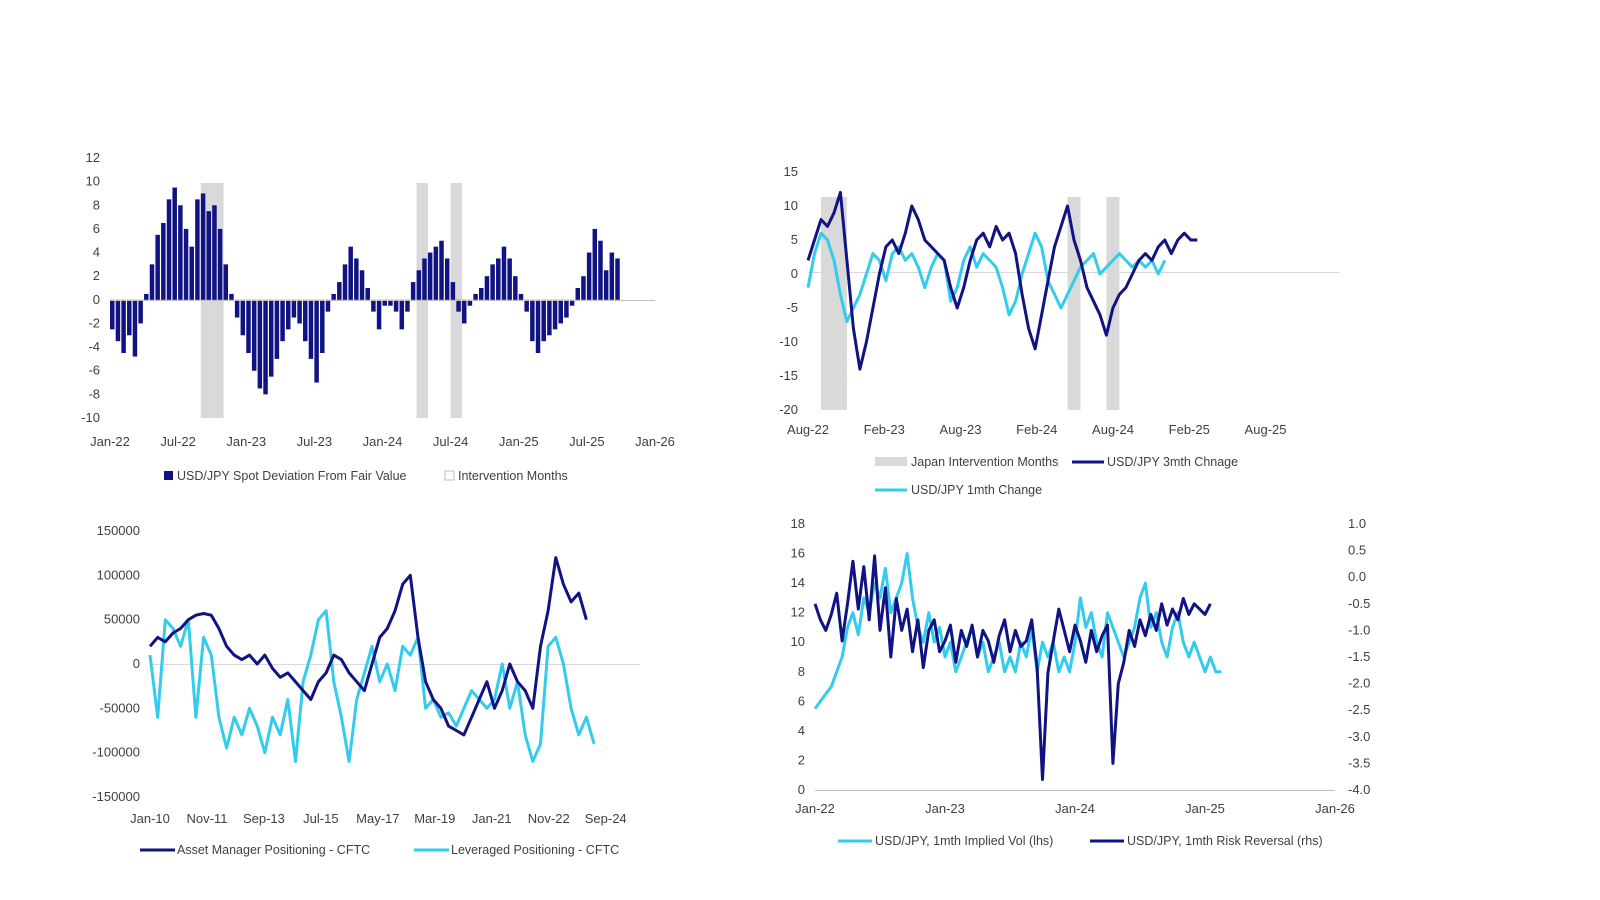 The width and height of the screenshot is (1600, 900). Describe the element at coordinates (1012, 667) in the screenshot. I see `series-line-risk-reversal` at that location.